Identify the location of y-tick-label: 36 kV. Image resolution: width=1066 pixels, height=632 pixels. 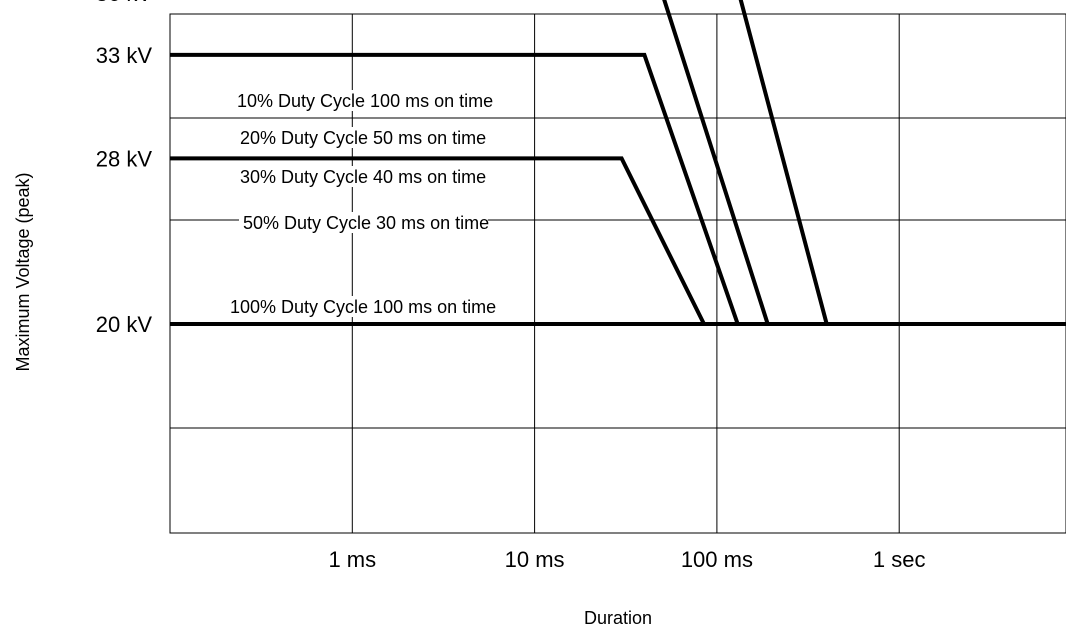
(124, 3).